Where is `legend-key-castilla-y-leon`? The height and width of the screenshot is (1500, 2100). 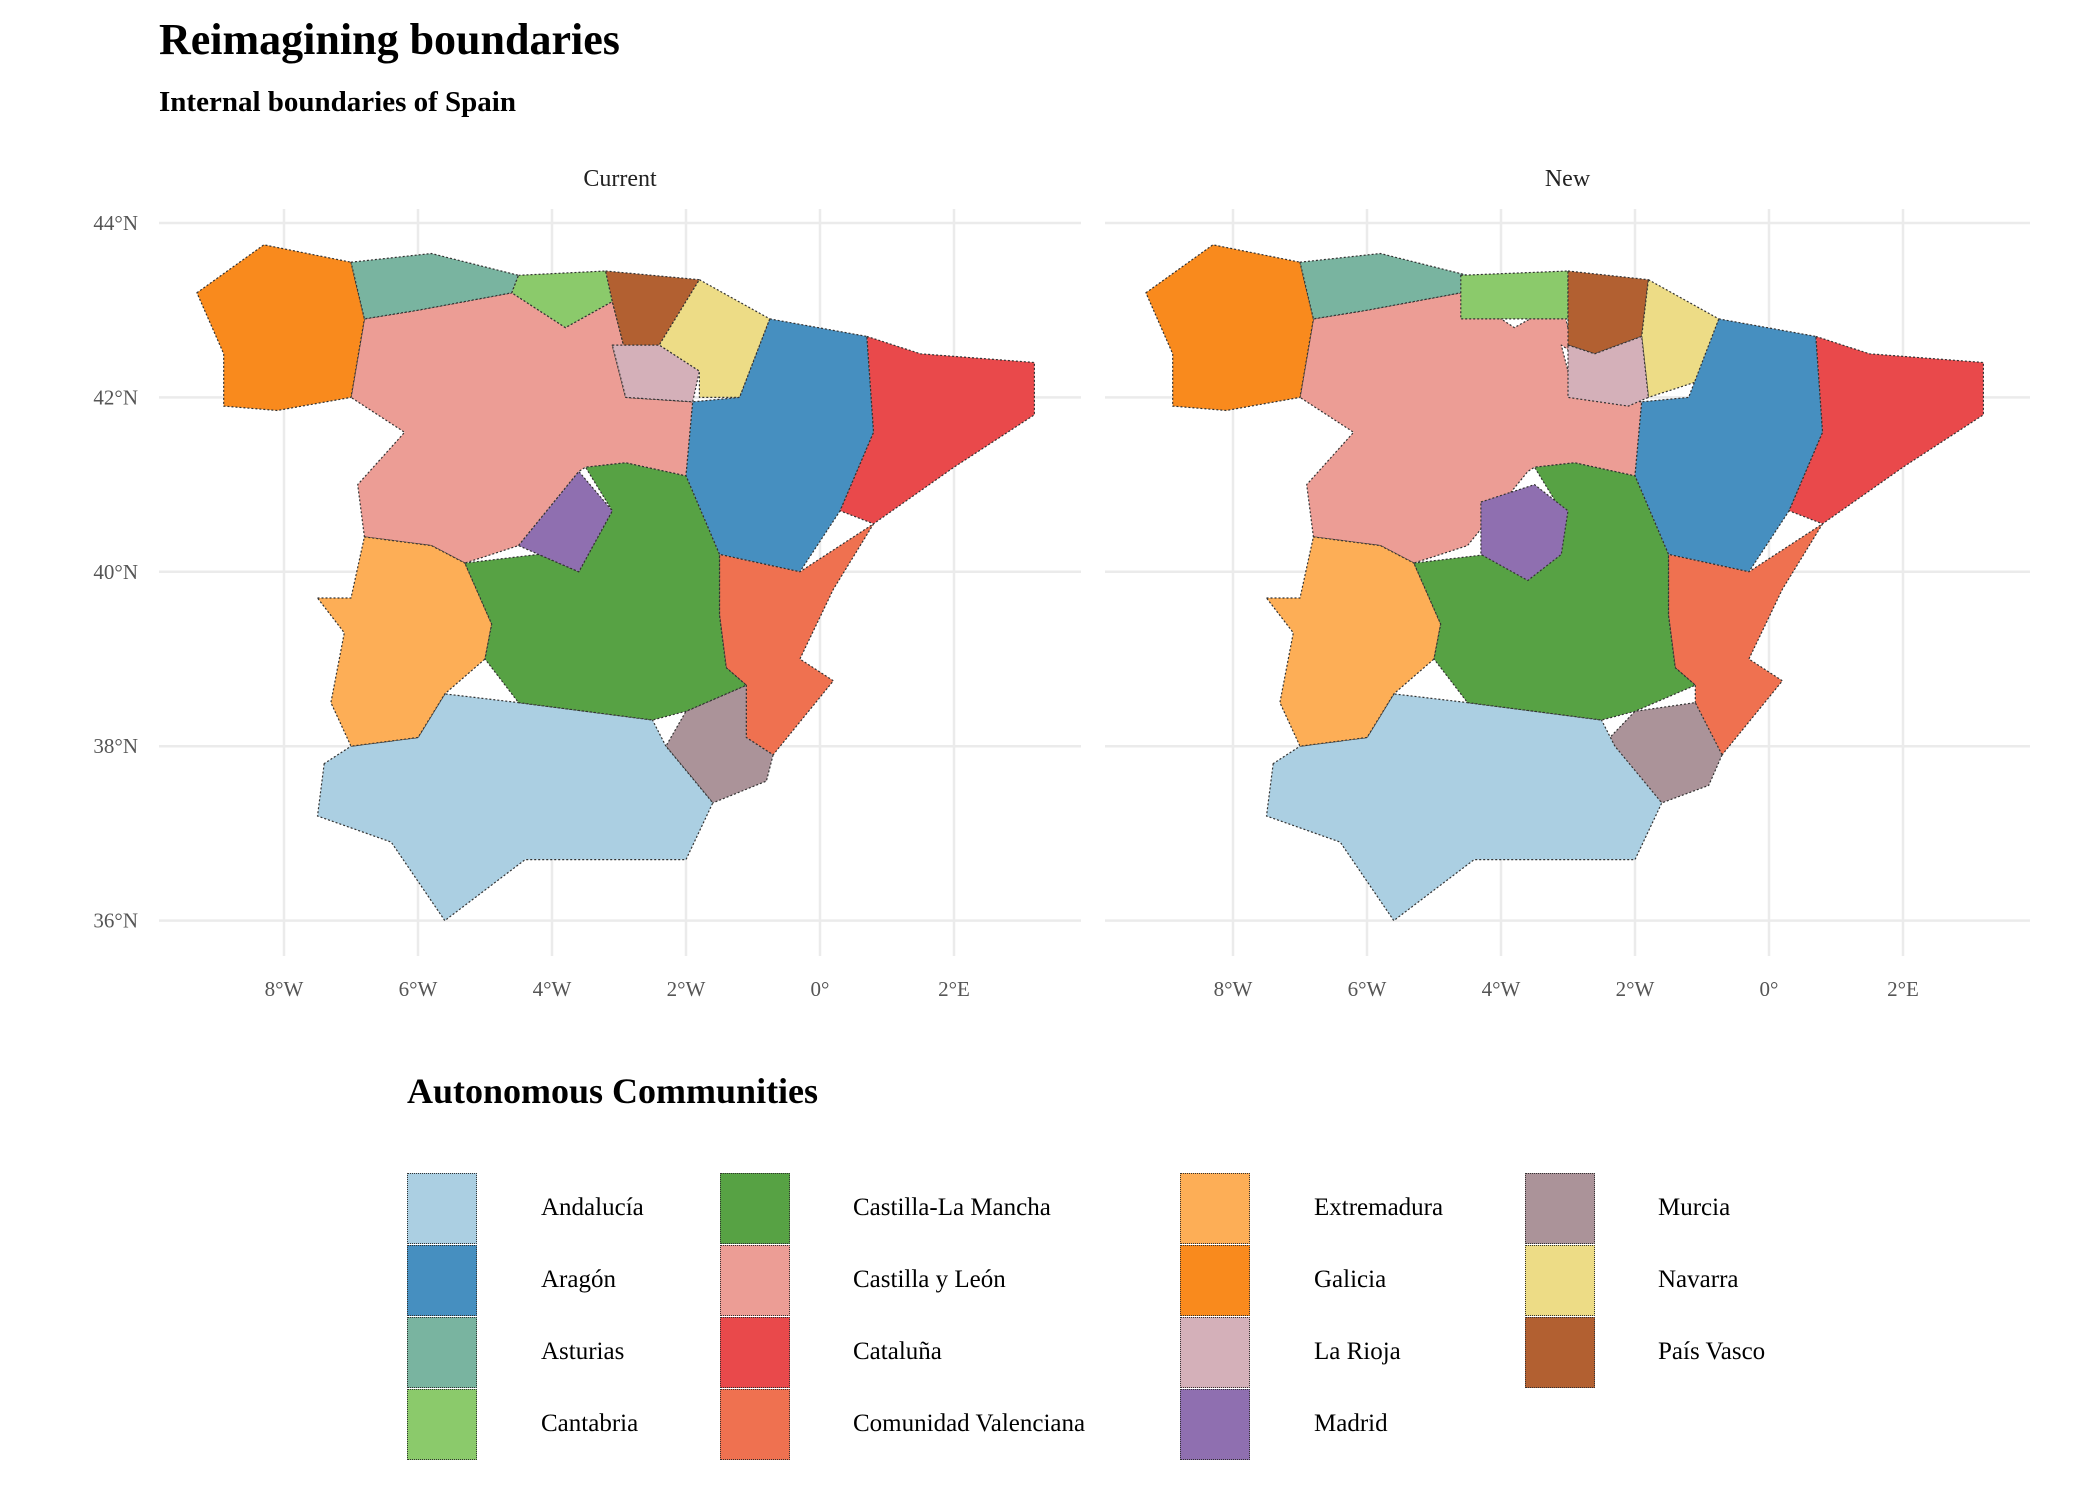 legend-key-castilla-y-leon is located at coordinates (755, 1280).